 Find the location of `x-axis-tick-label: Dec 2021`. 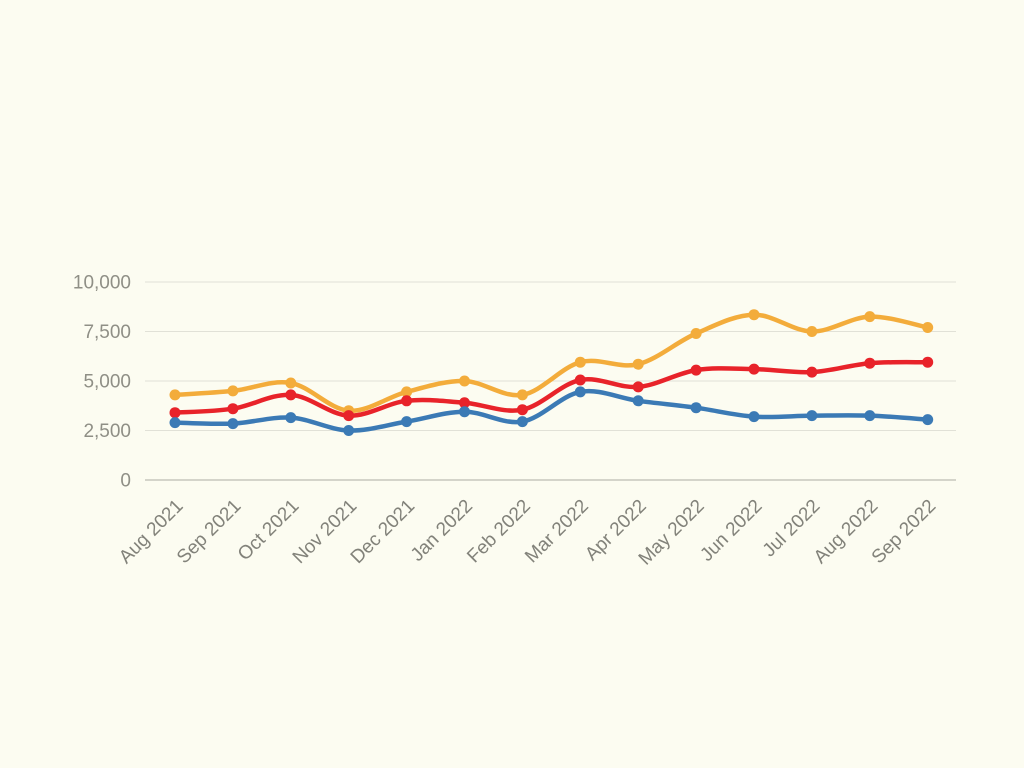

x-axis-tick-label: Dec 2021 is located at coordinates (383, 532).